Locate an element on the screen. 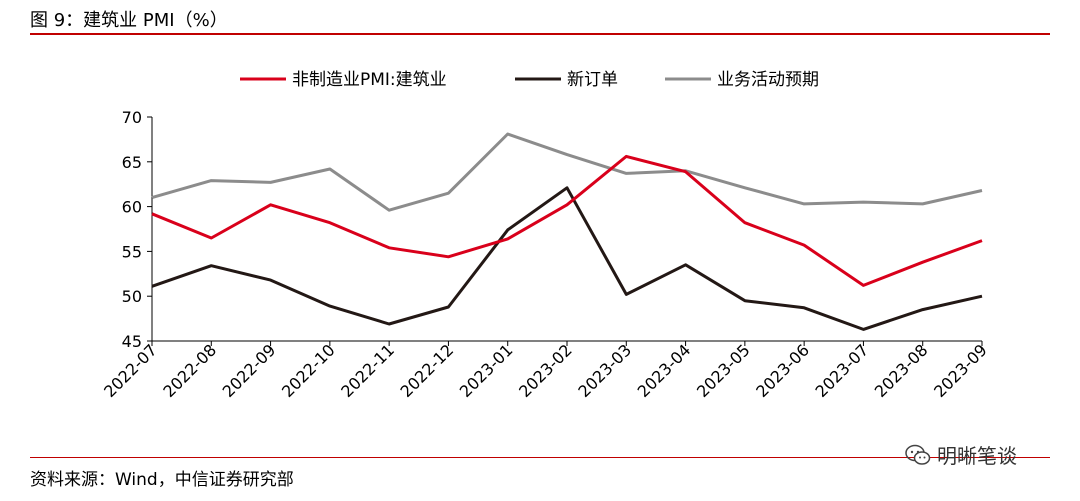 Image resolution: width=1080 pixels, height=501 pixels. x-tick-label: 2023-06 is located at coordinates (782, 370).